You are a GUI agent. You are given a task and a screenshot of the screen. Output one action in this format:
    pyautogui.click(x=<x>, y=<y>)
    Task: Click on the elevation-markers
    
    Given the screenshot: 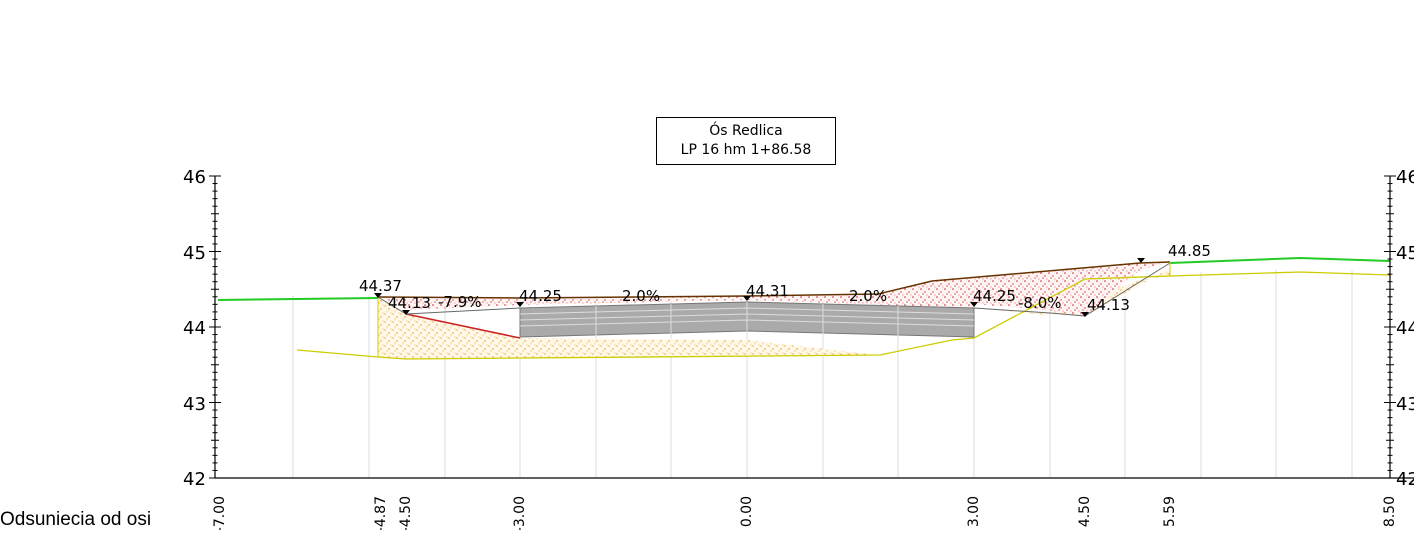 What is the action you would take?
    pyautogui.click(x=759, y=287)
    